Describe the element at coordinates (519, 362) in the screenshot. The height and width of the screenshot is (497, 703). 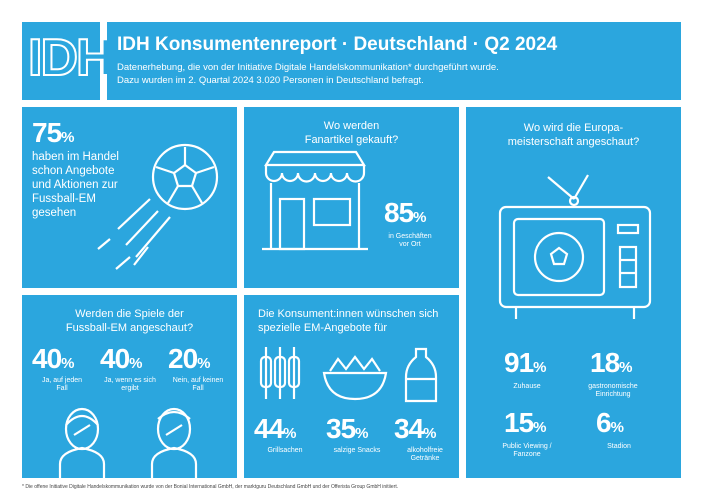
I see `number: 91` at that location.